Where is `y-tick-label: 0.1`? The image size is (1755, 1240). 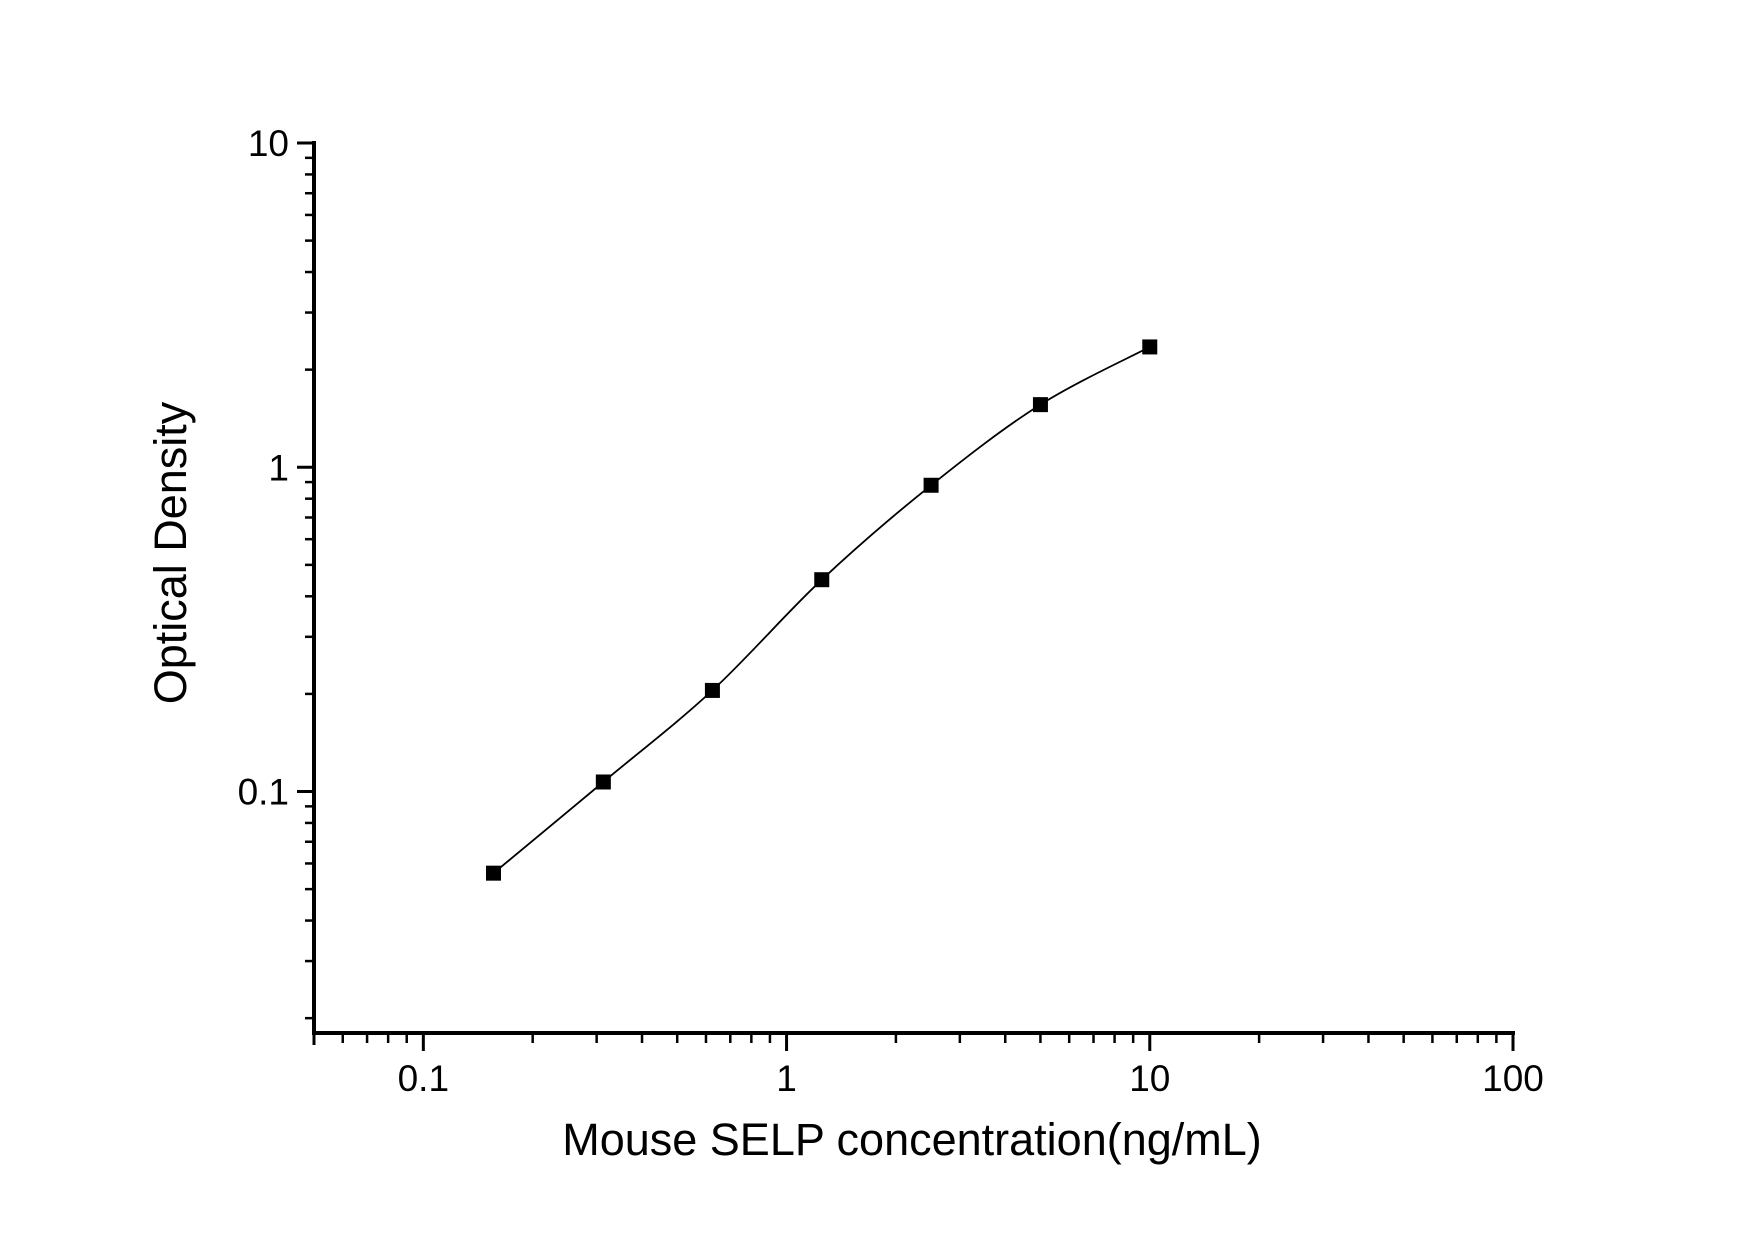
y-tick-label: 0.1 is located at coordinates (263, 792).